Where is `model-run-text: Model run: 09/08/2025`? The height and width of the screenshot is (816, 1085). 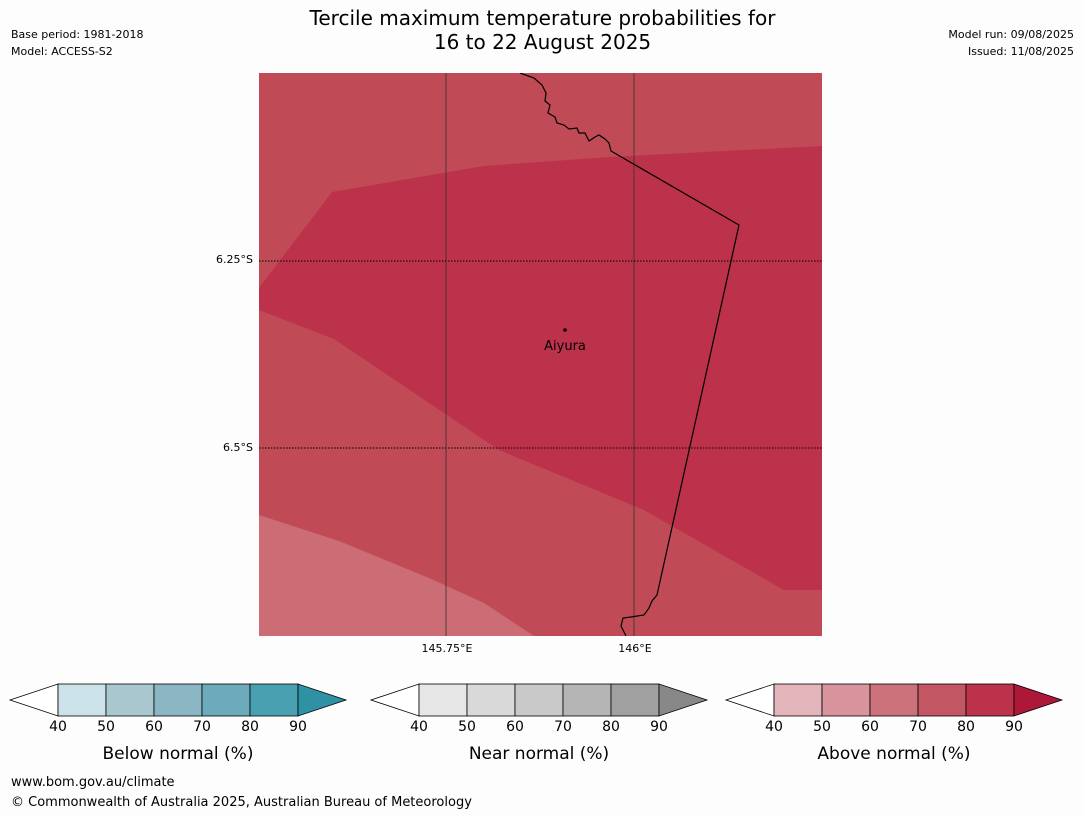
model-run-text: Model run: 09/08/2025 is located at coordinates (1011, 34).